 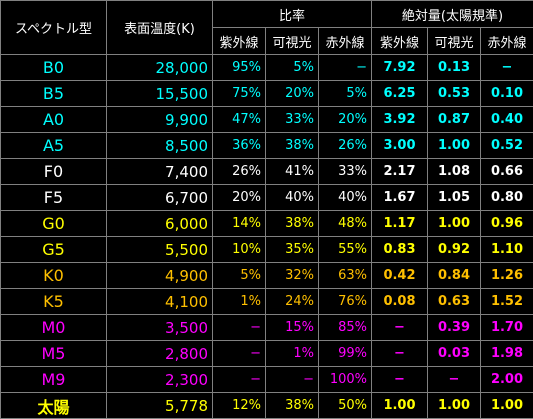 I want to click on table-row: F0 7,400 26% 41% 33% 2.17 1.08 0.66, so click(x=266, y=171).